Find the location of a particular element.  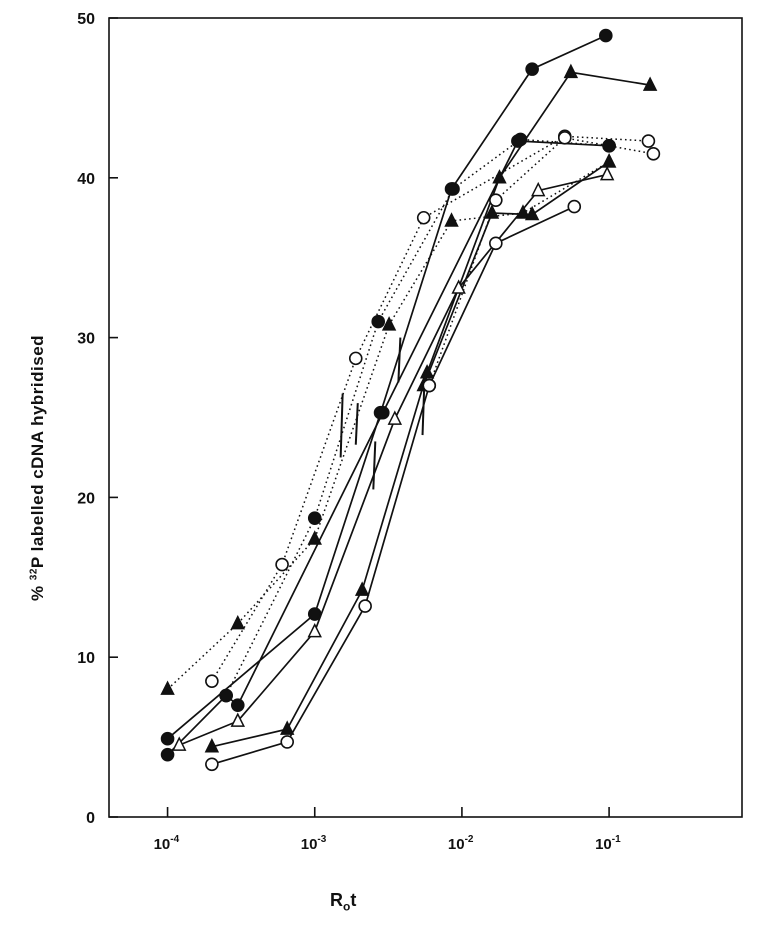

x-axis-label-tail: t is located at coordinates (353, 900).